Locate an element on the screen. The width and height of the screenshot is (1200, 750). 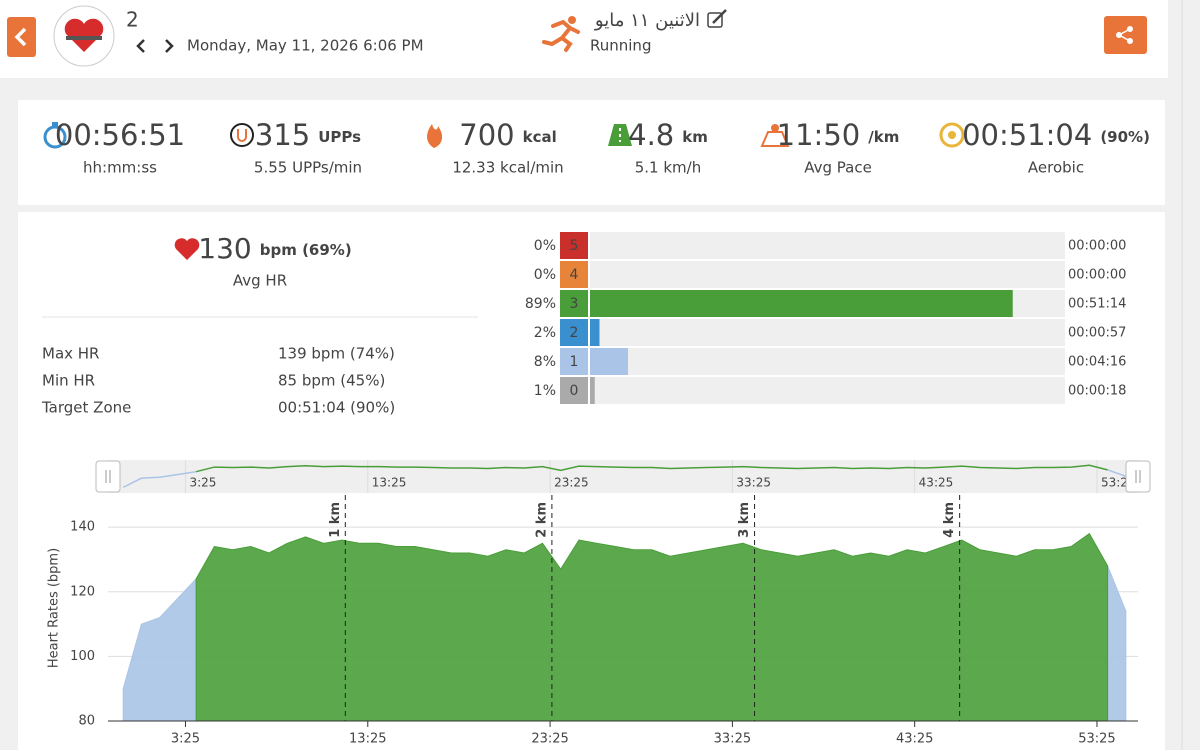
stat-unit: UPPs is located at coordinates (339, 137).